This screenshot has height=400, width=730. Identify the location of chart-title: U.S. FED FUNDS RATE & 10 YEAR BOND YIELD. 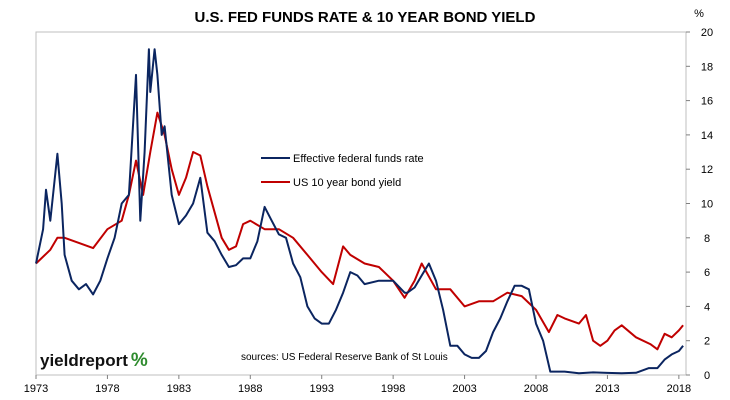
(365, 17).